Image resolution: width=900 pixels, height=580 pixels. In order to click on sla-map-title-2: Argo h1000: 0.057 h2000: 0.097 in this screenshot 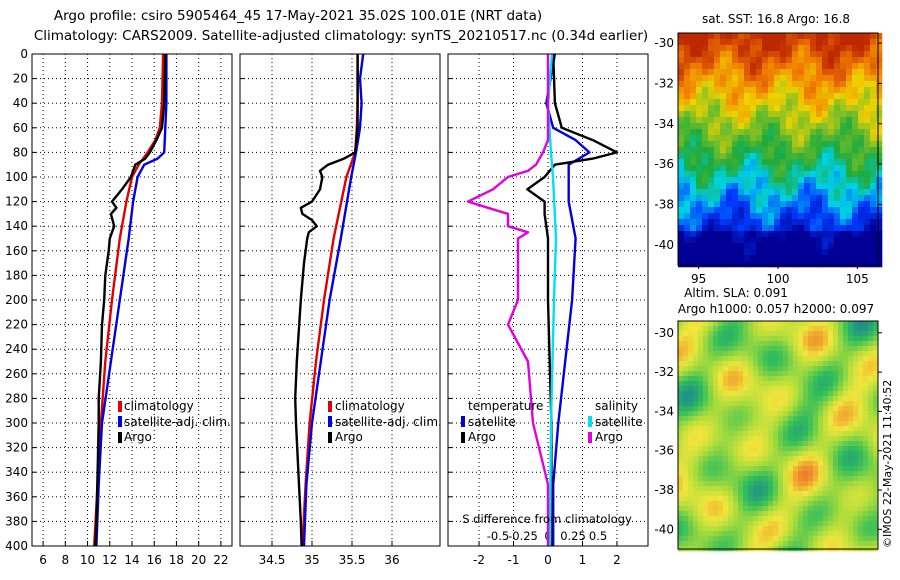, I will do `click(776, 309)`.